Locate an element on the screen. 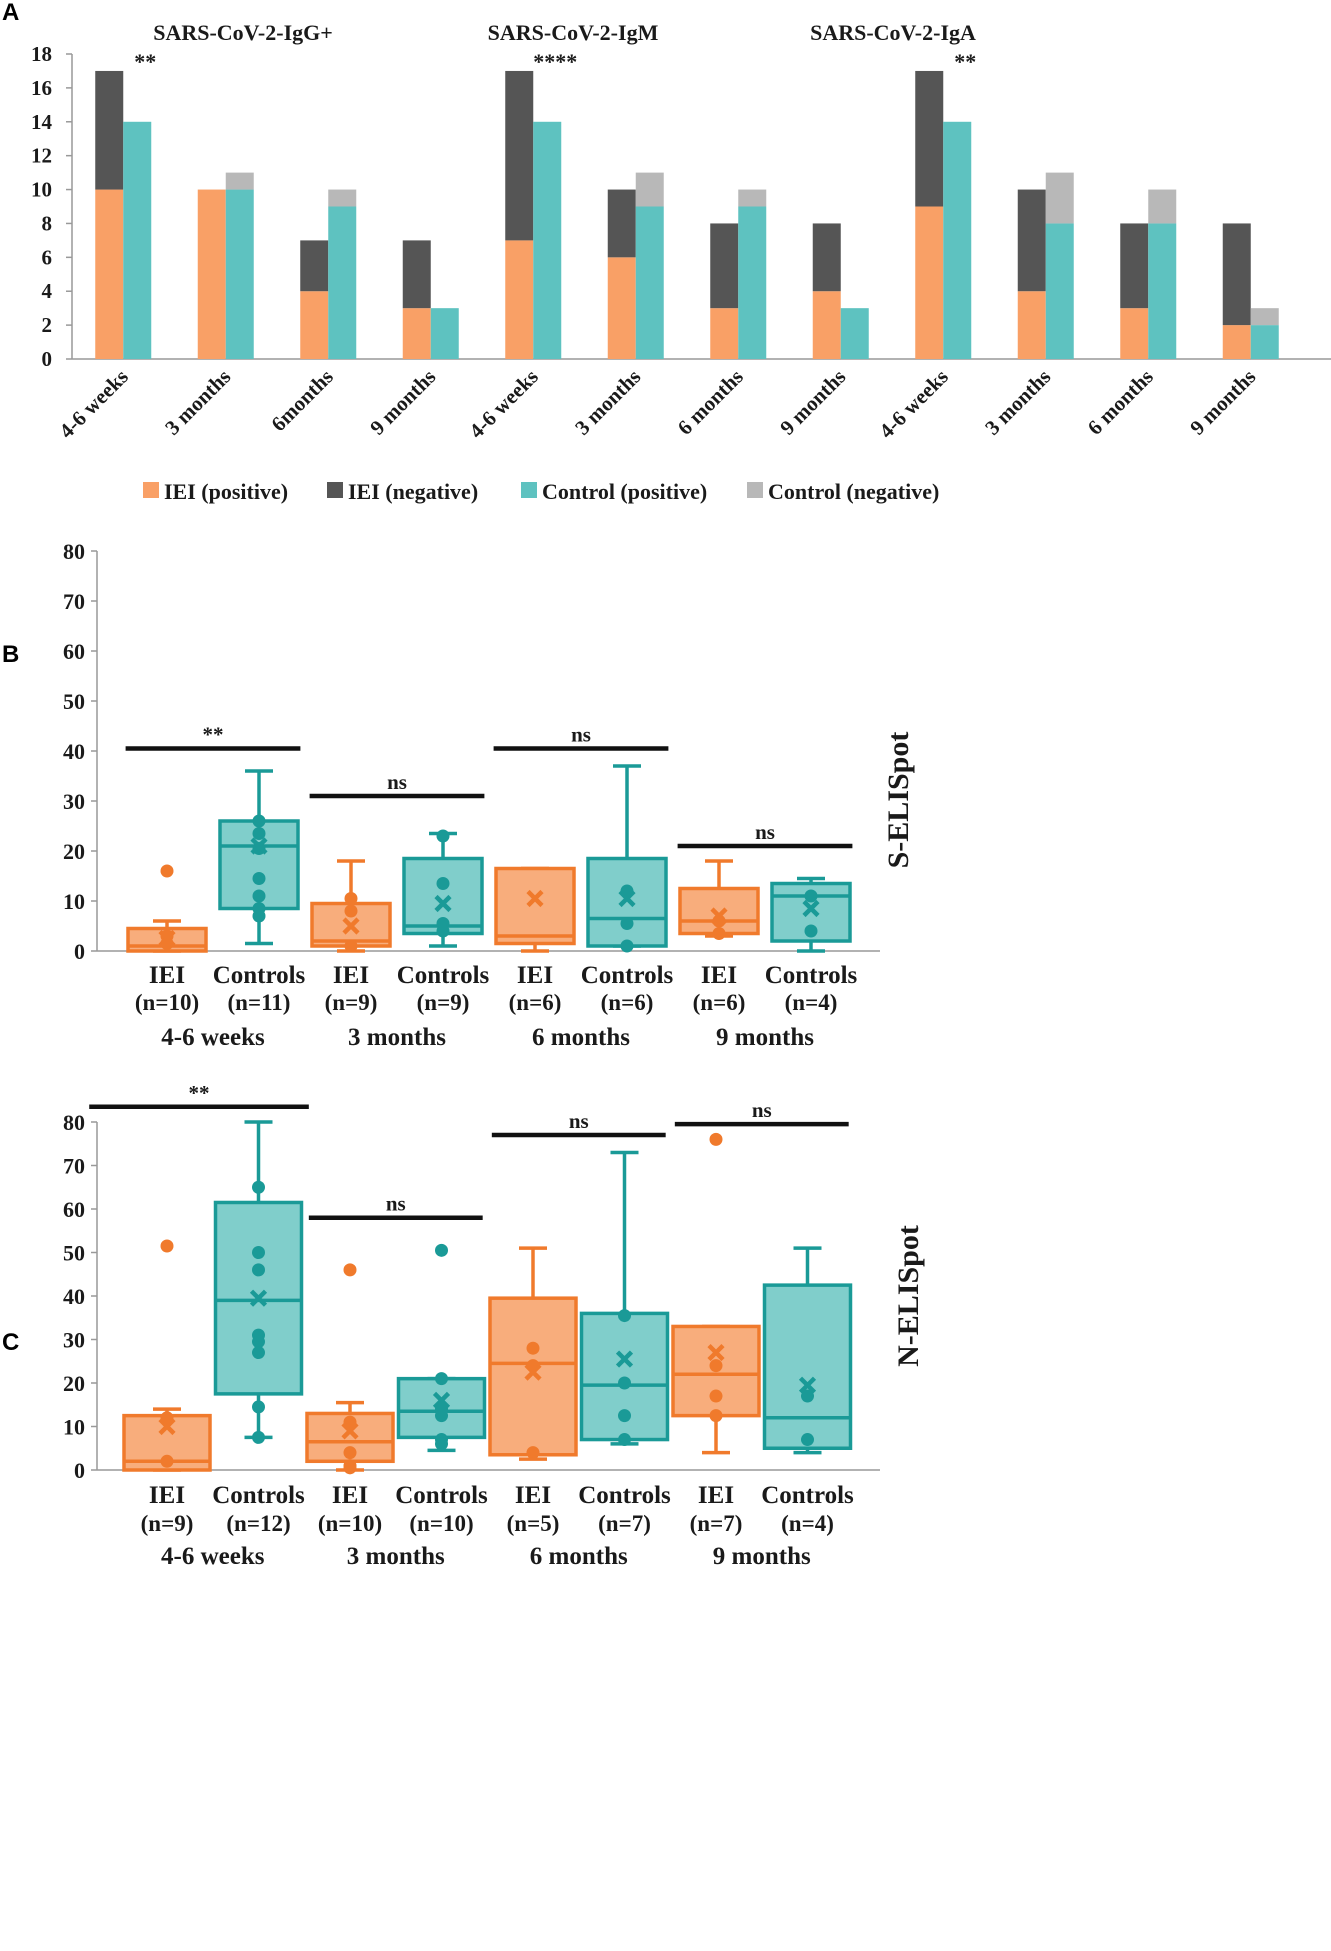 The width and height of the screenshot is (1331, 1951). y-tick-label: 12 is located at coordinates (41, 156).